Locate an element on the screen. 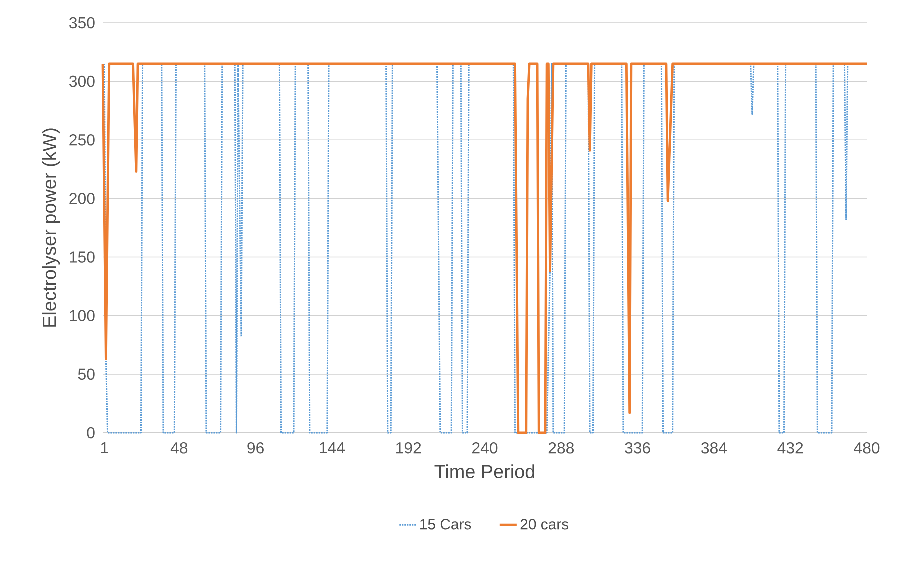 Image resolution: width=905 pixels, height=561 pixels. y-tick-label: 200 is located at coordinates (82, 198).